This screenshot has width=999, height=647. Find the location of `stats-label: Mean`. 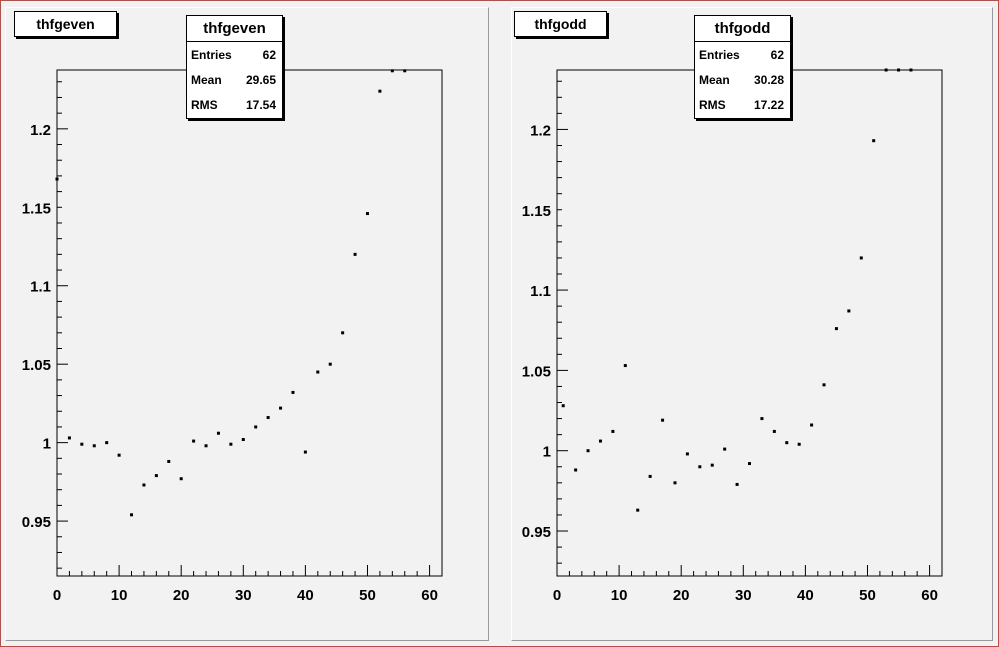

stats-label: Mean is located at coordinates (714, 79).